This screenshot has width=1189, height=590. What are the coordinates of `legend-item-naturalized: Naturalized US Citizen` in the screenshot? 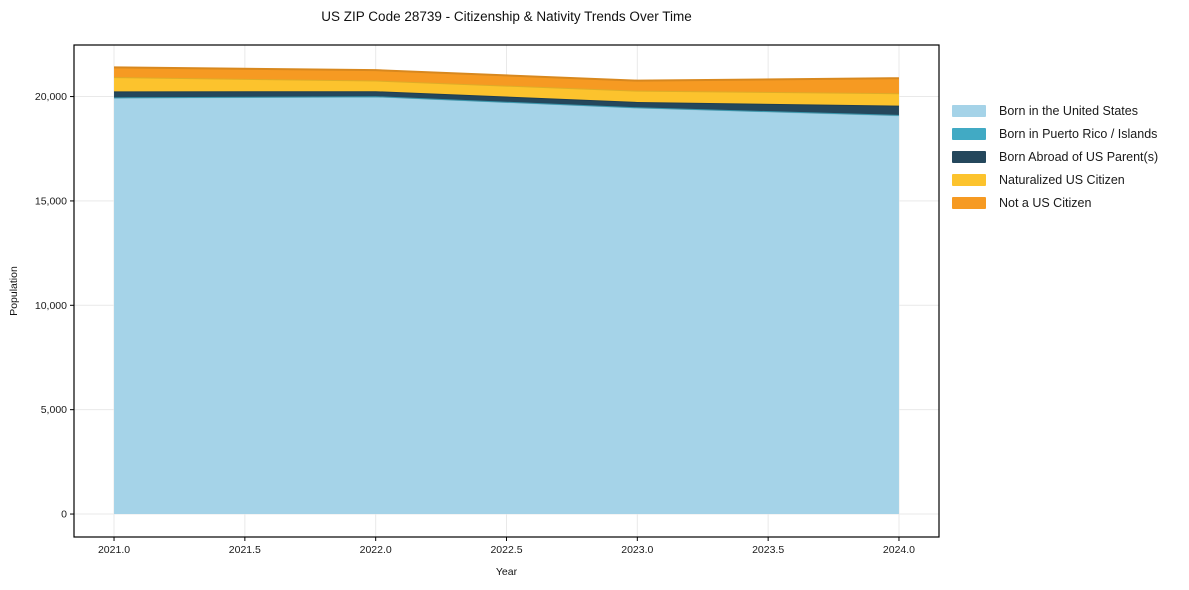 It's located at (1055, 179).